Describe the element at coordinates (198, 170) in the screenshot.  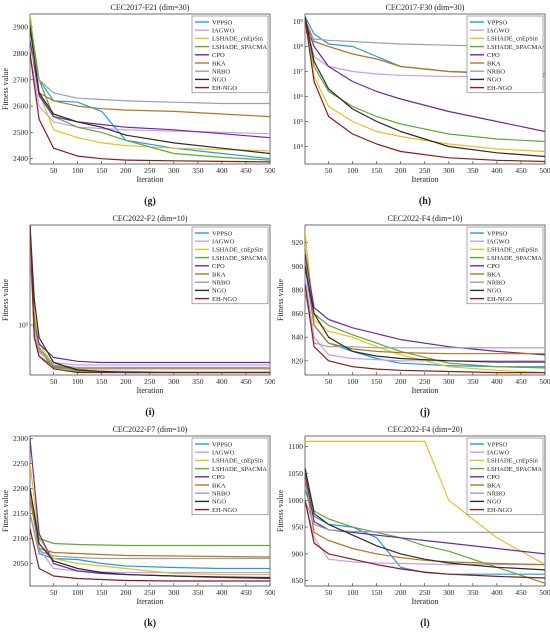
I see `x-tick-label: 350` at that location.